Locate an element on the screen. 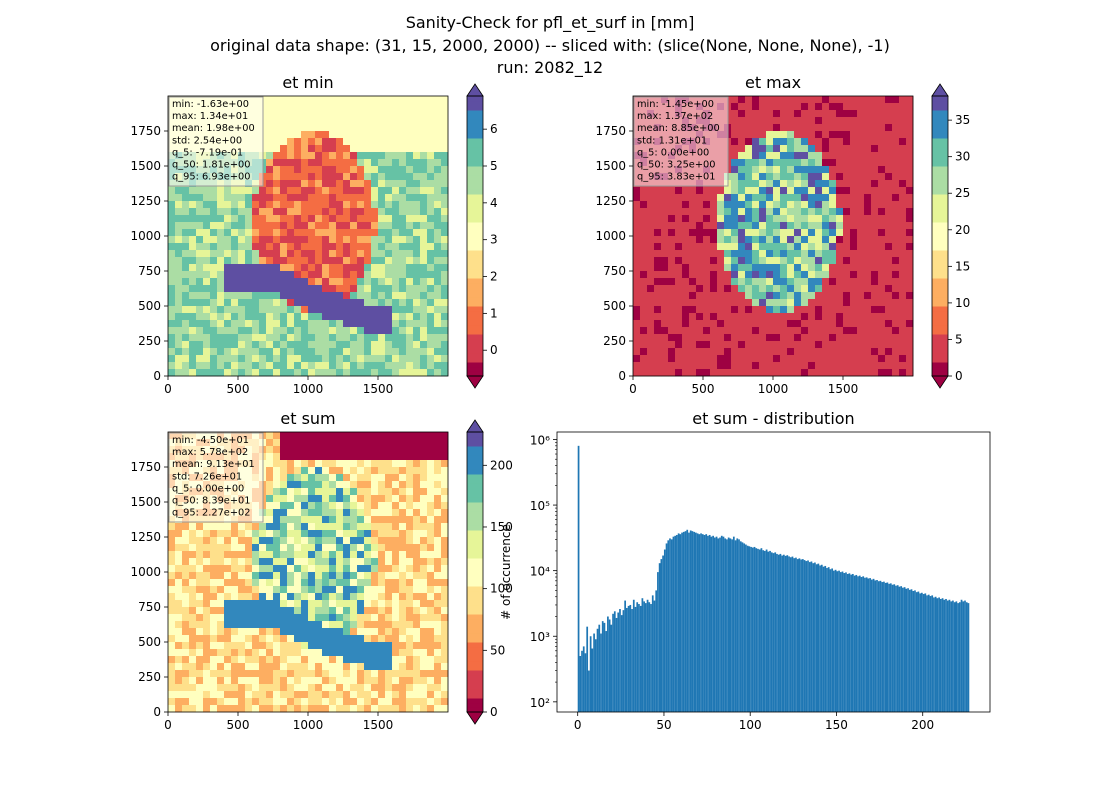  y-tick-label: 1500 is located at coordinates (145, 166).